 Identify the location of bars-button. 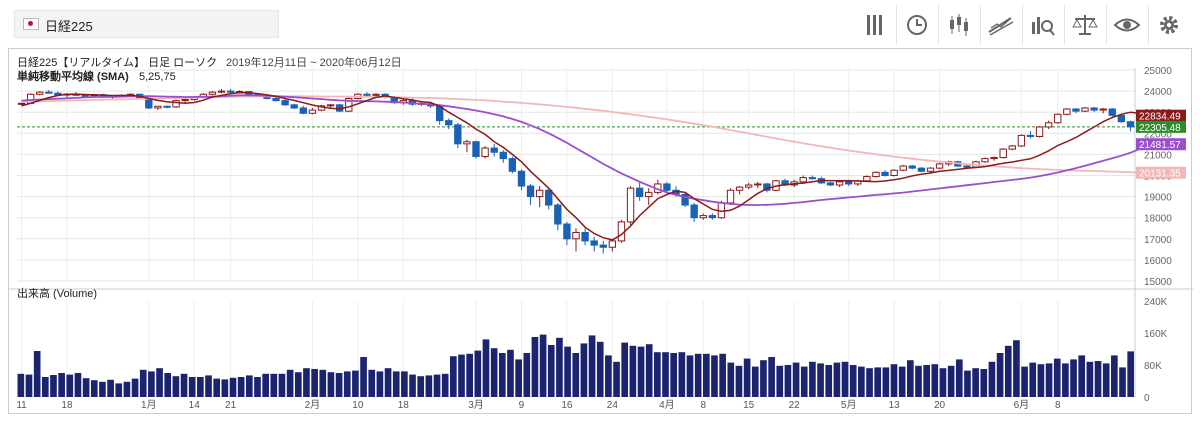
(875, 25).